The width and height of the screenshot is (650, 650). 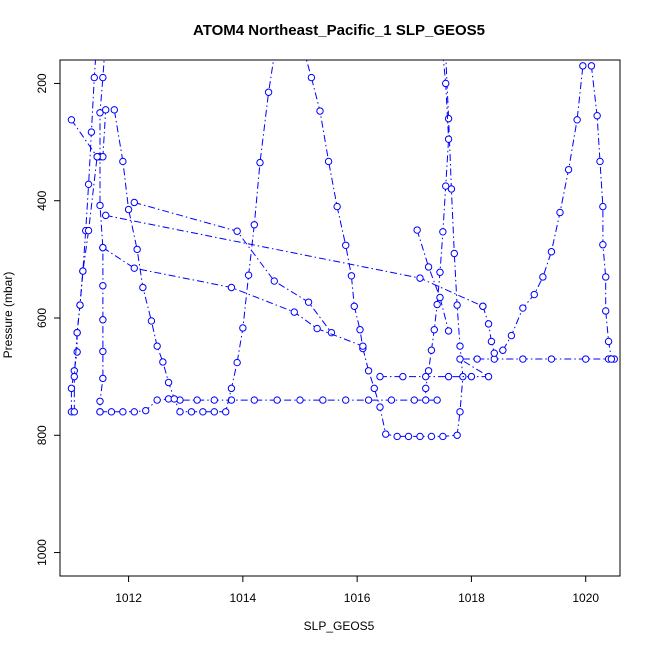 I want to click on y-tick-label: 200, so click(x=42, y=83).